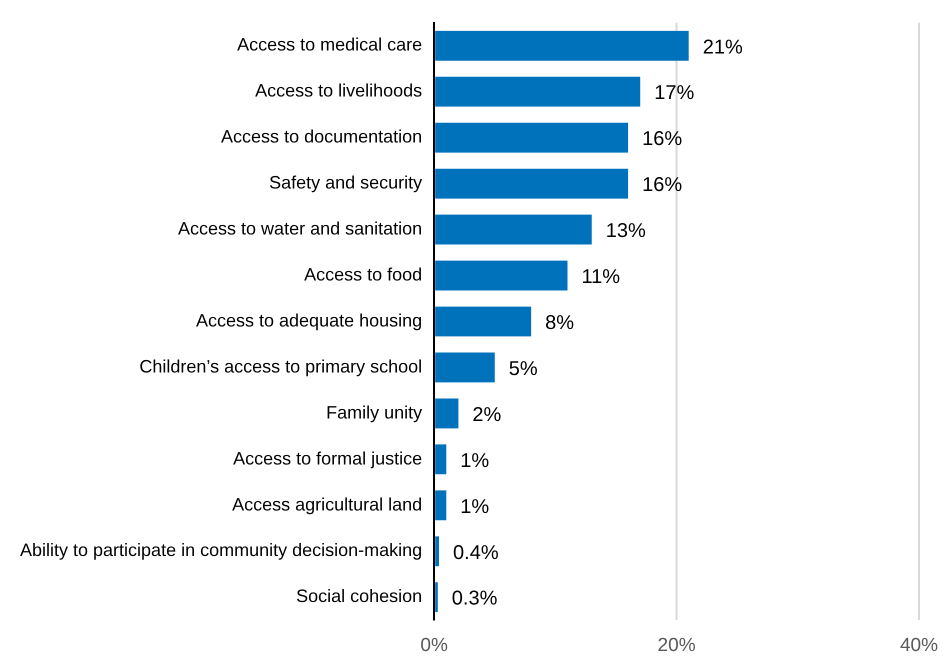  What do you see at coordinates (374, 412) in the screenshot?
I see `y-tick-label: Family unity` at bounding box center [374, 412].